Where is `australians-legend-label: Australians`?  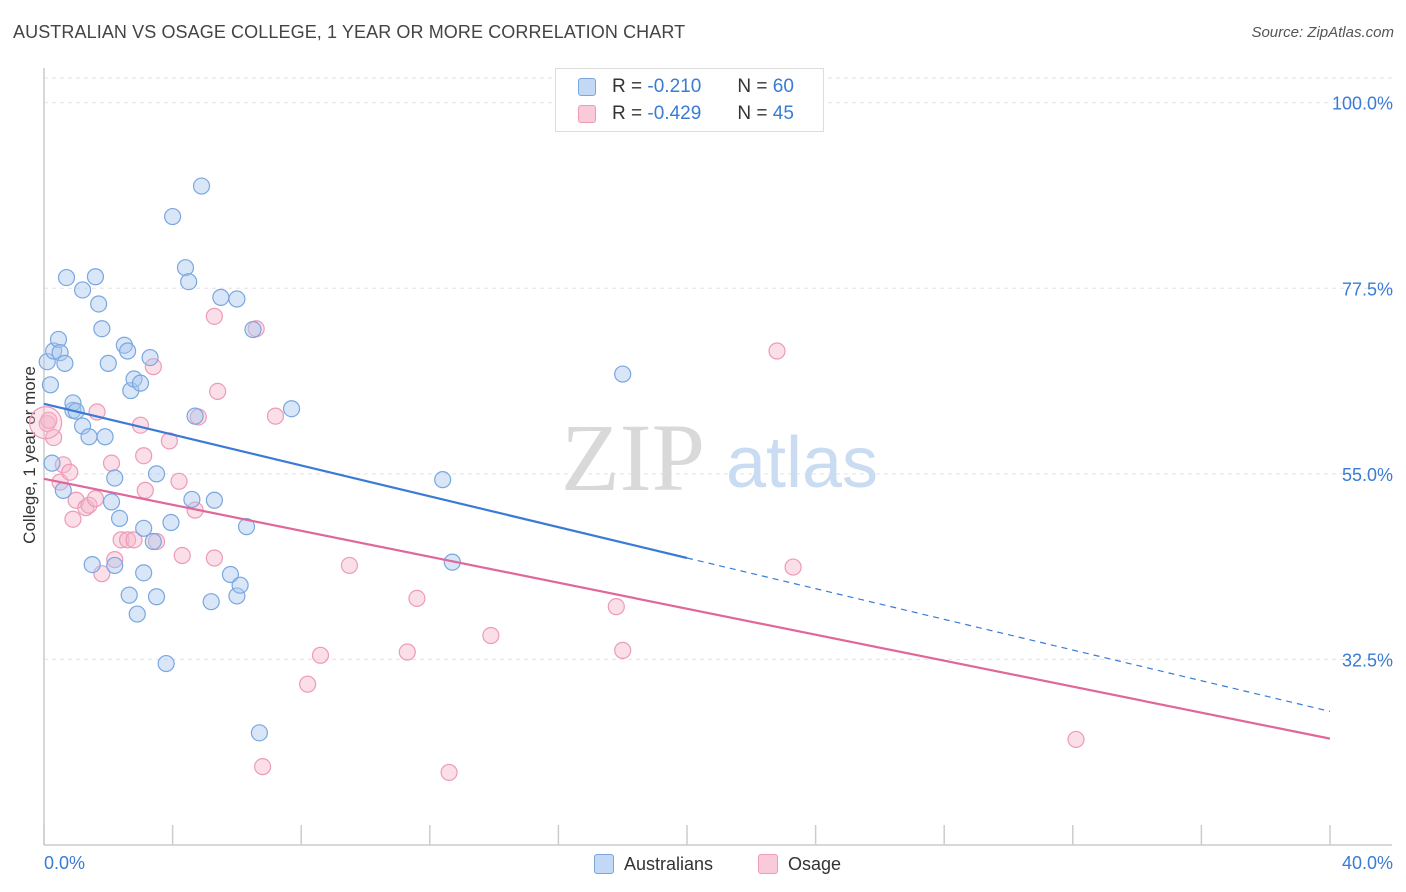
australians-legend-label: Australians is located at coordinates (669, 863).